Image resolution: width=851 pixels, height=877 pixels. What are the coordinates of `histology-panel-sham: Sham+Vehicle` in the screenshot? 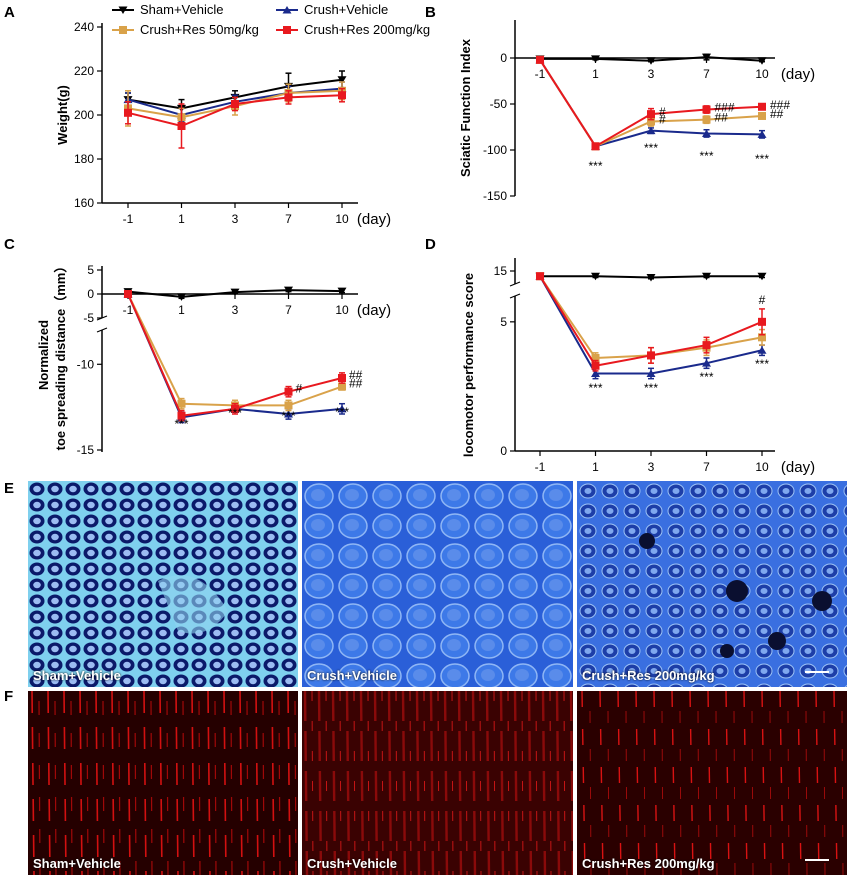 It's located at (163, 584).